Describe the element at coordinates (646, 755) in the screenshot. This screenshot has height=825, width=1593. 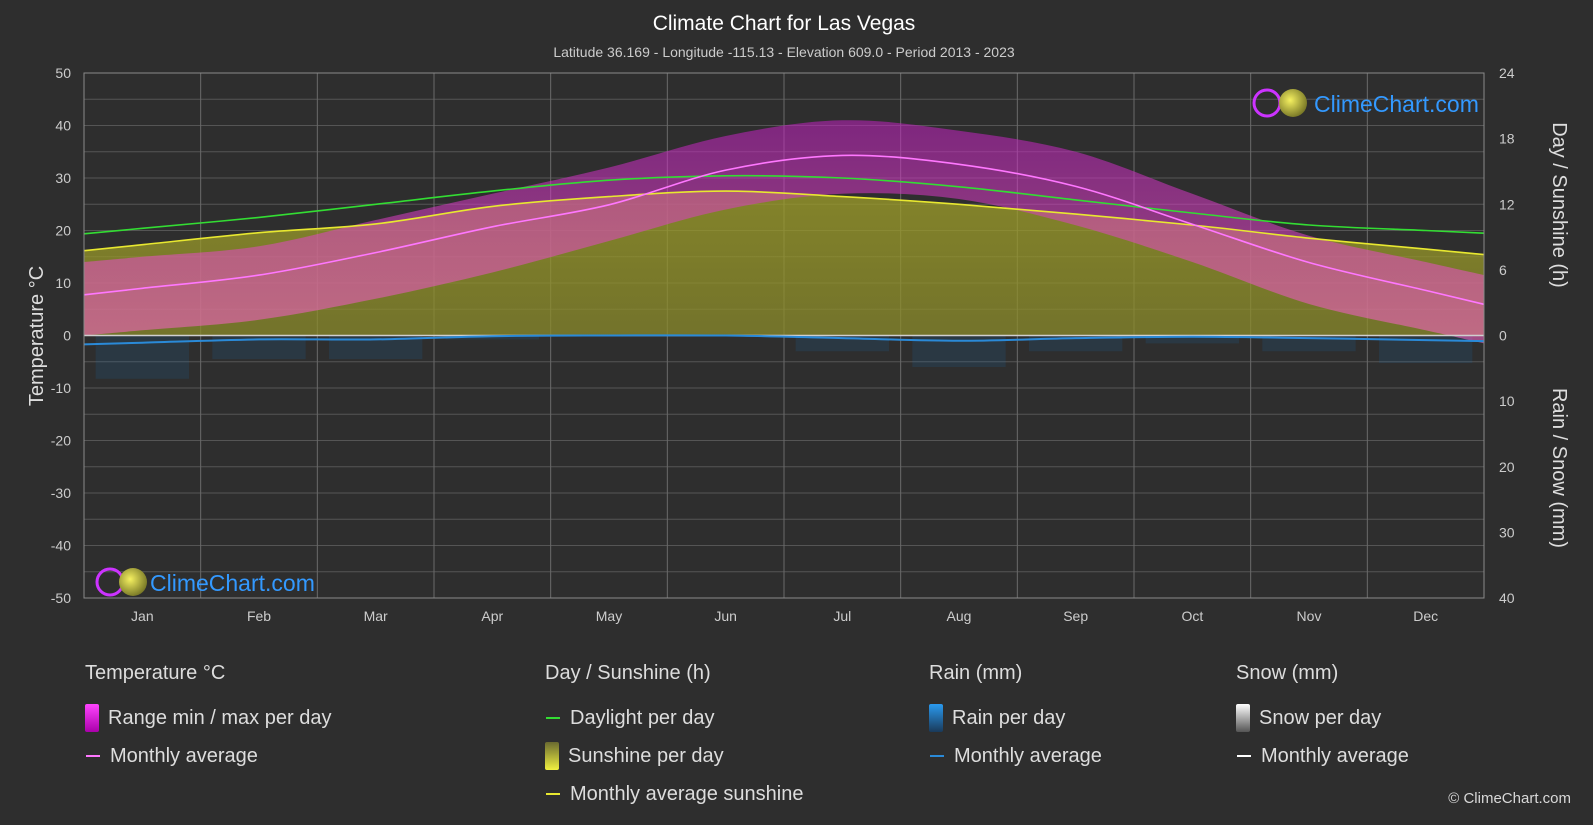
I see `legend-item-label: Sunshine per day` at that location.